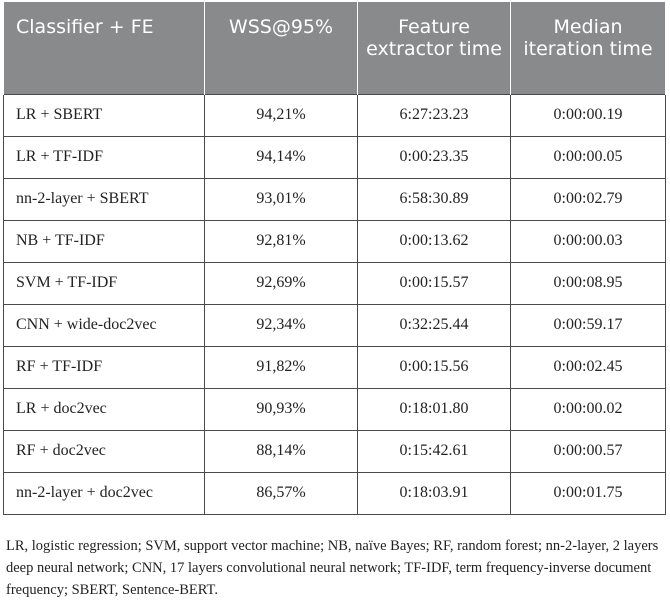 Image resolution: width=670 pixels, height=608 pixels. What do you see at coordinates (434, 409) in the screenshot?
I see `cell-feature-time: 0:18:01.80` at bounding box center [434, 409].